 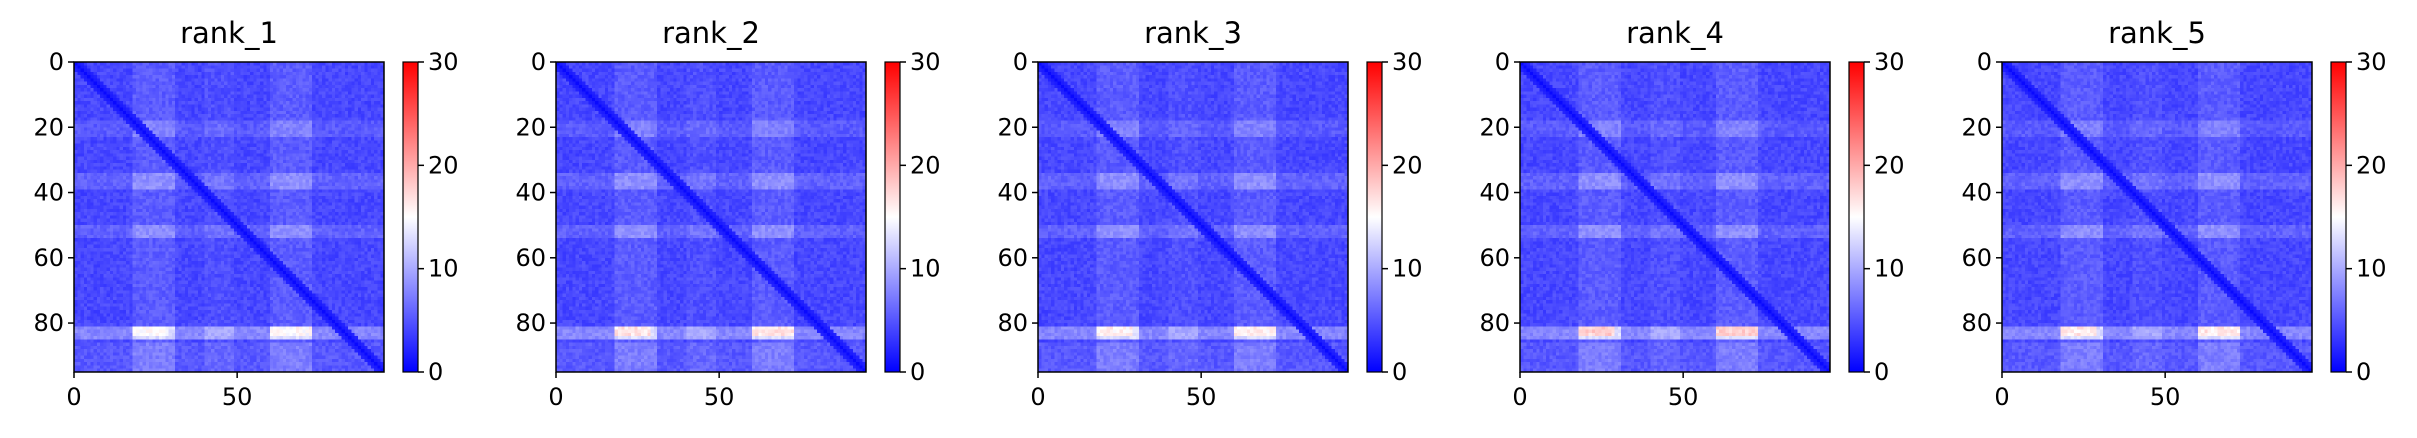 I want to click on panel-title: rank_5, so click(x=2157, y=33).